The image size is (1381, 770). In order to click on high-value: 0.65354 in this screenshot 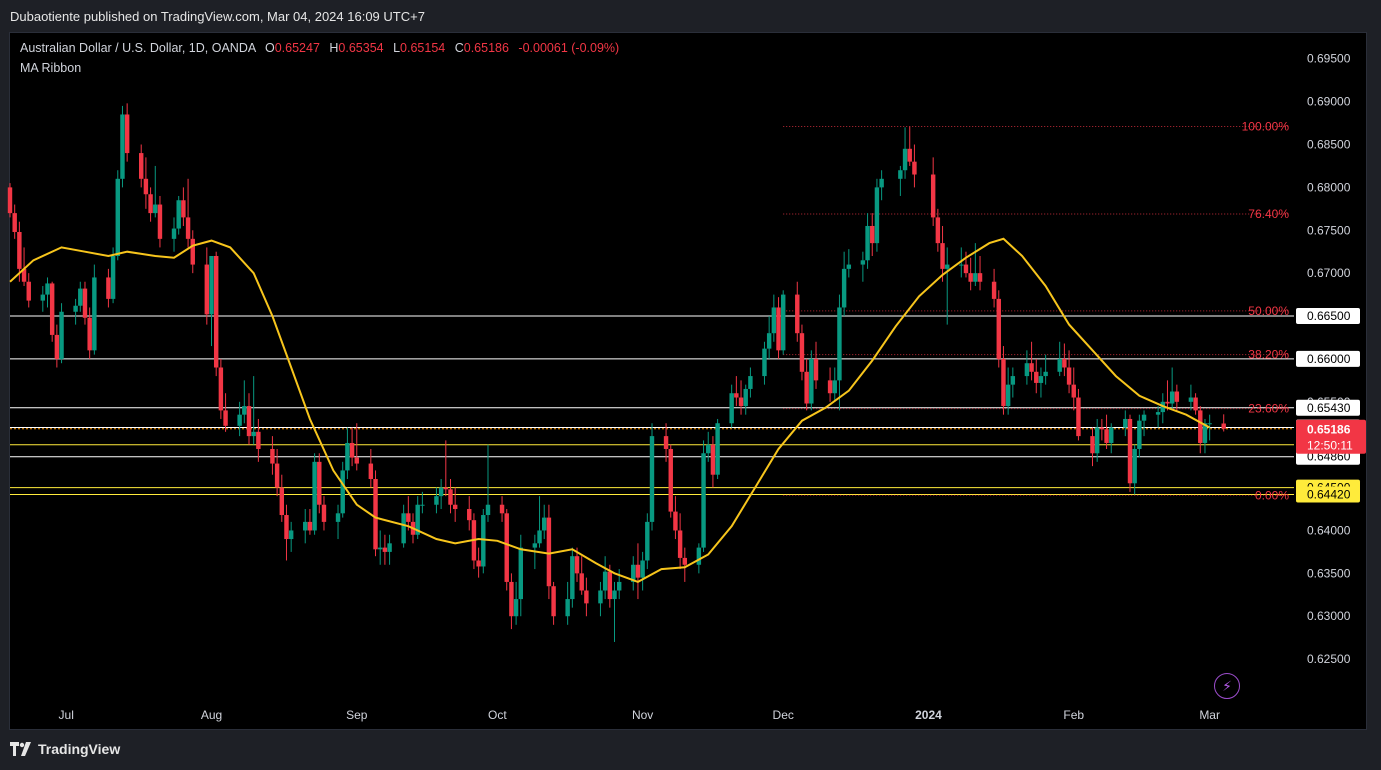, I will do `click(360, 48)`.